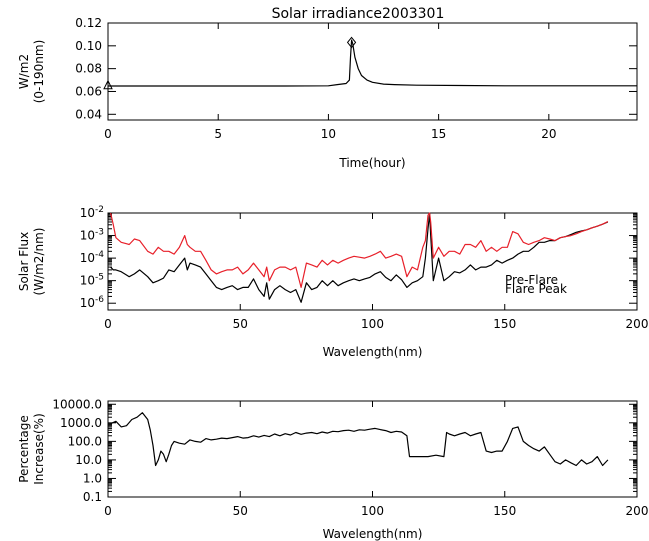 Image resolution: width=649 pixels, height=541 pixels. What do you see at coordinates (92, 302) in the screenshot?
I see `y-tick-label: 10⁻⁶` at bounding box center [92, 302].